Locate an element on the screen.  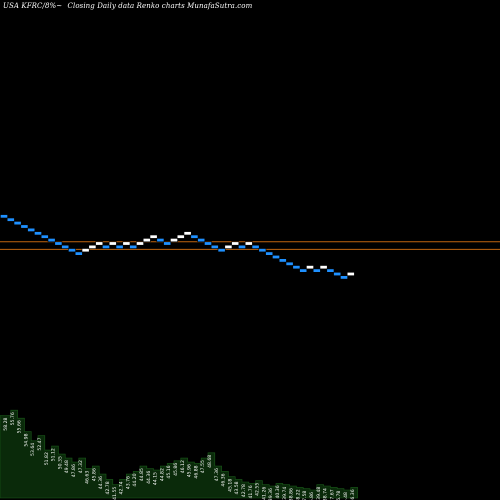
brick-value-label: 39.48 is located at coordinates (319, 493).